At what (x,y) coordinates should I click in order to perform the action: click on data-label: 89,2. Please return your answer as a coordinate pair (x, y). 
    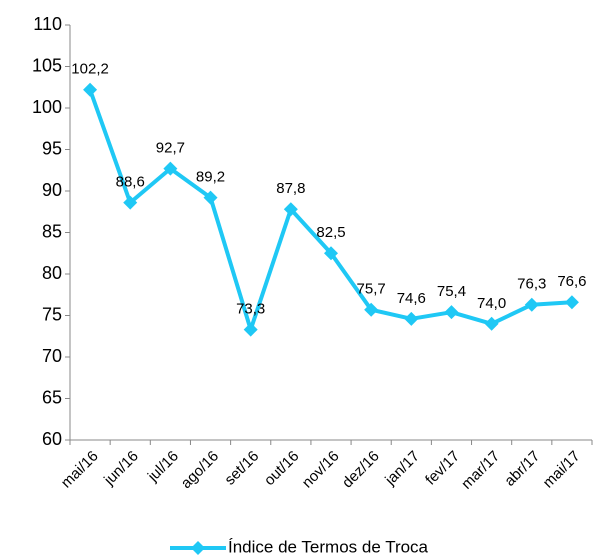
    Looking at the image, I should click on (210, 177).